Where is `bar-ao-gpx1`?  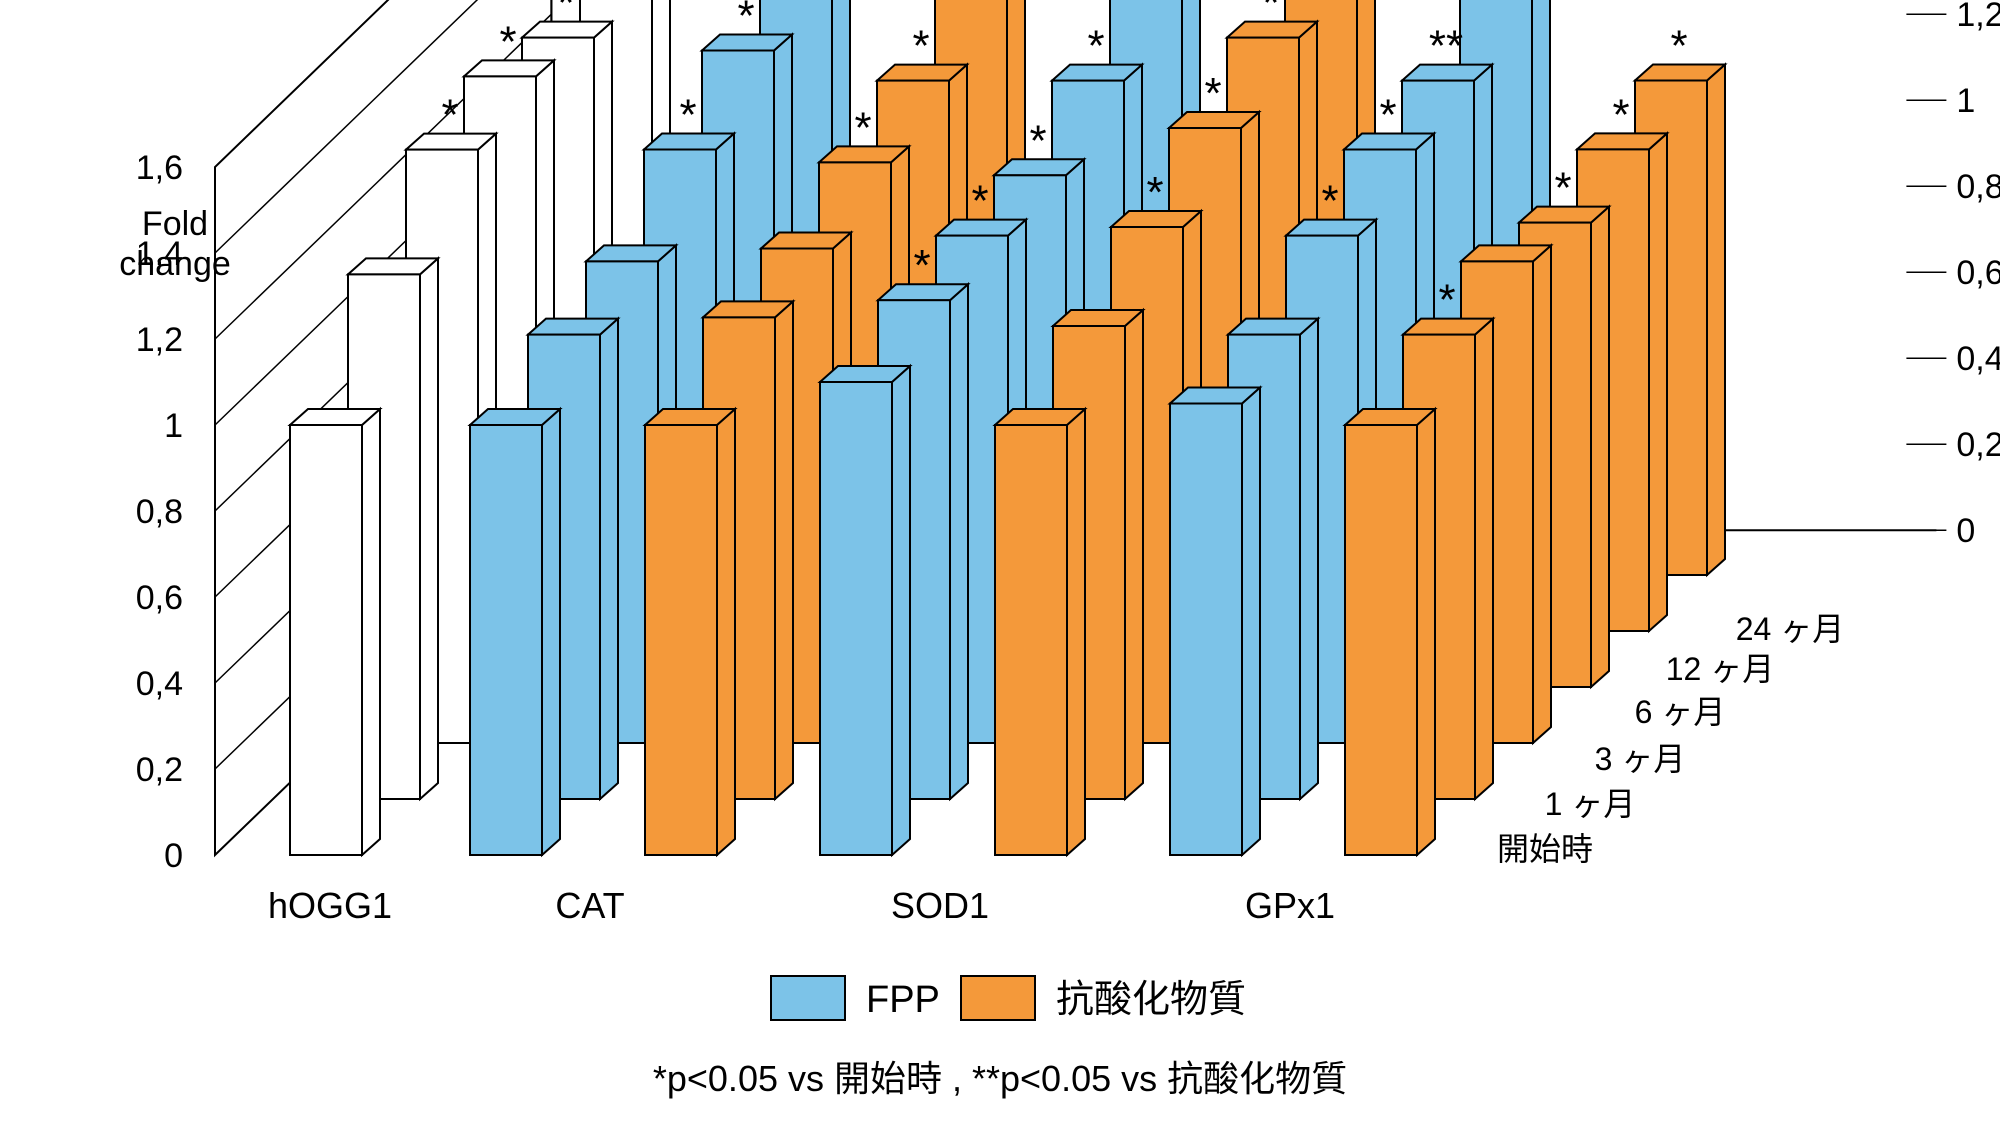
bar-ao-gpx1 is located at coordinates (1381, 640).